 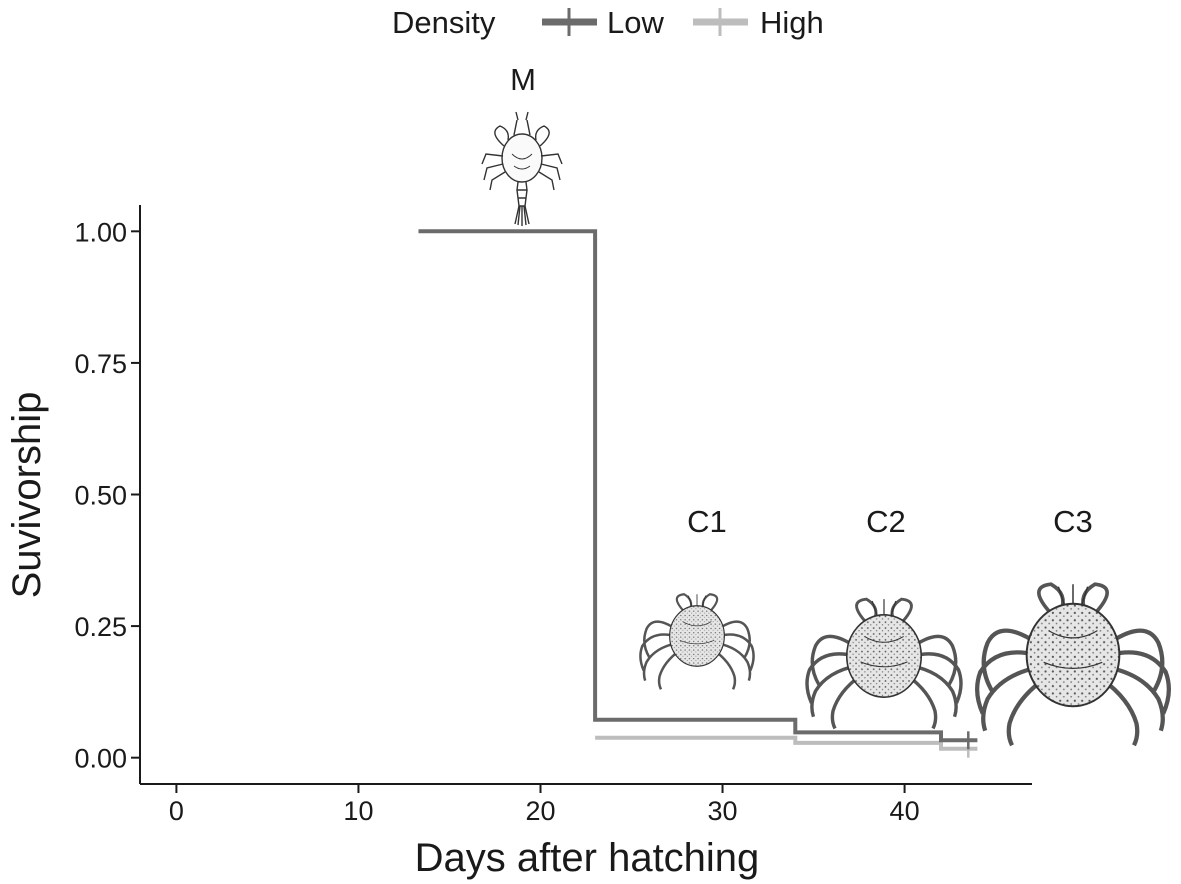 What do you see at coordinates (792, 22) in the screenshot?
I see `legend-label-high: High` at bounding box center [792, 22].